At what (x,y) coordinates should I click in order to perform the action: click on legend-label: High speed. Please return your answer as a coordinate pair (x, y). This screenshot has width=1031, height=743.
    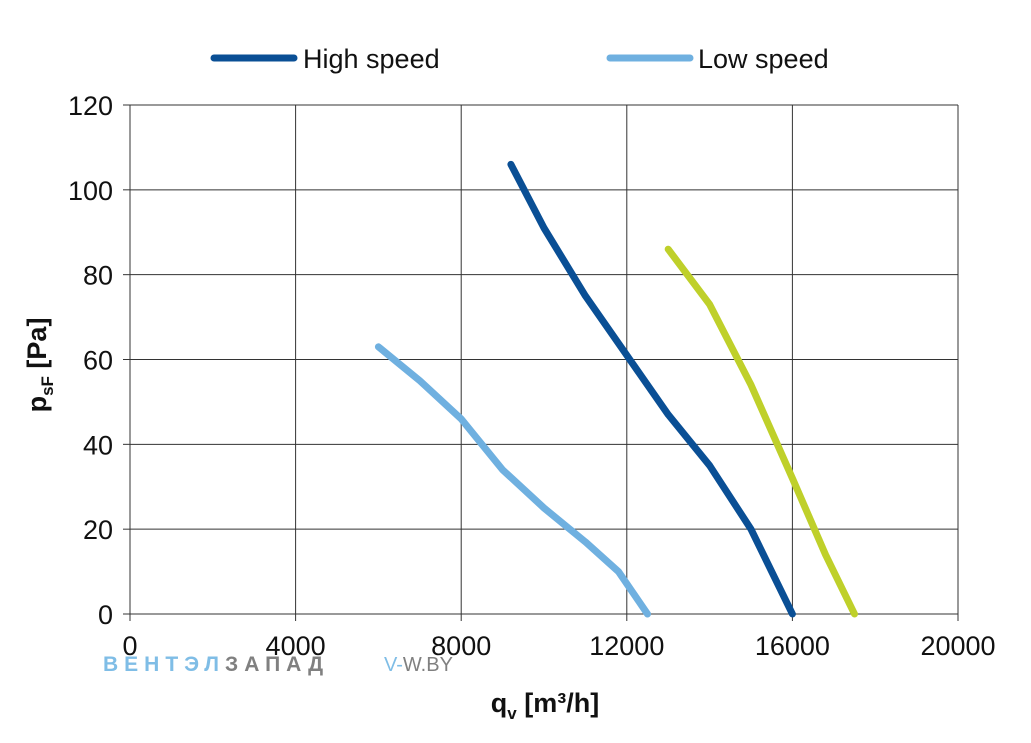
    Looking at the image, I should click on (371, 59).